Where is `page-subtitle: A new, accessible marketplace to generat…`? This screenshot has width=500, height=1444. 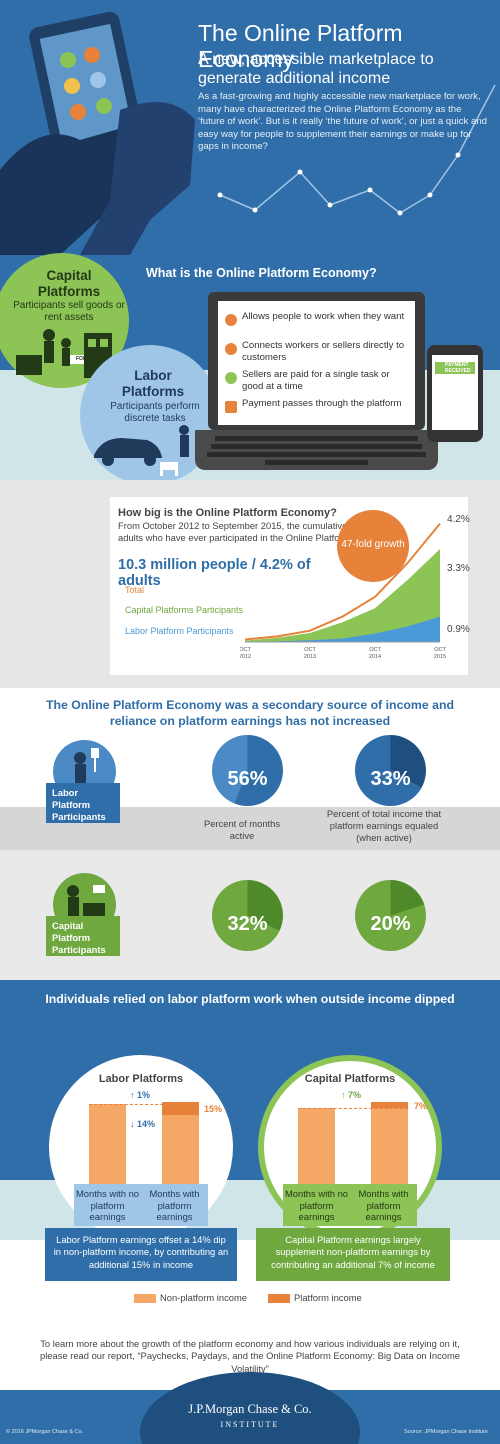
page-subtitle: A new, accessible marketplace to generat… is located at coordinates (316, 69).